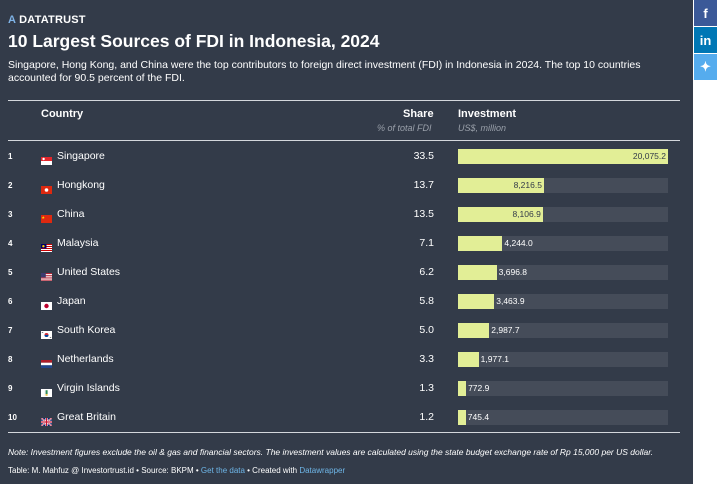  What do you see at coordinates (46, 332) in the screenshot?
I see `flag-kr-icon` at bounding box center [46, 332].